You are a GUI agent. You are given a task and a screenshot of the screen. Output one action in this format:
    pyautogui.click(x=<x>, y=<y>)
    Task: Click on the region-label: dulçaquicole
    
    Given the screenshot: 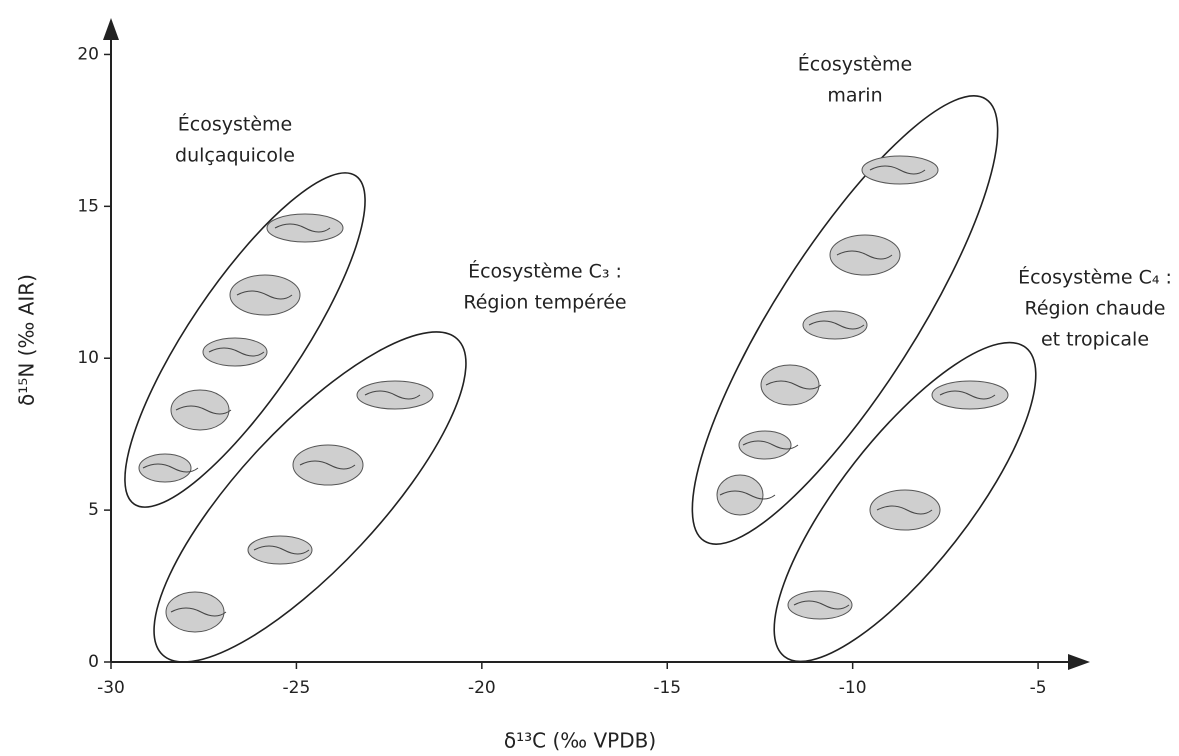 What is the action you would take?
    pyautogui.click(x=235, y=156)
    